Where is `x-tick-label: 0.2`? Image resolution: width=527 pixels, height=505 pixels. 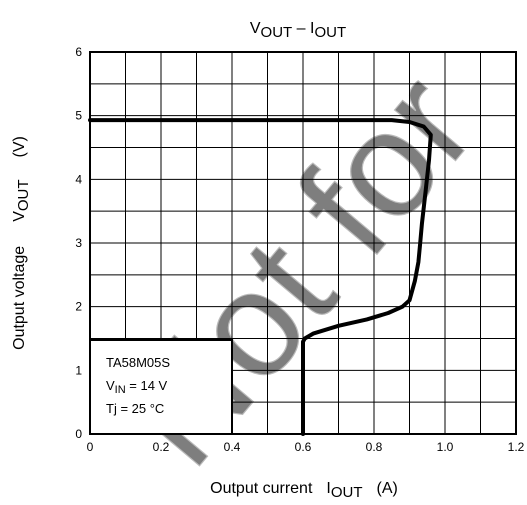 x-tick-label: 0.2 is located at coordinates (161, 447).